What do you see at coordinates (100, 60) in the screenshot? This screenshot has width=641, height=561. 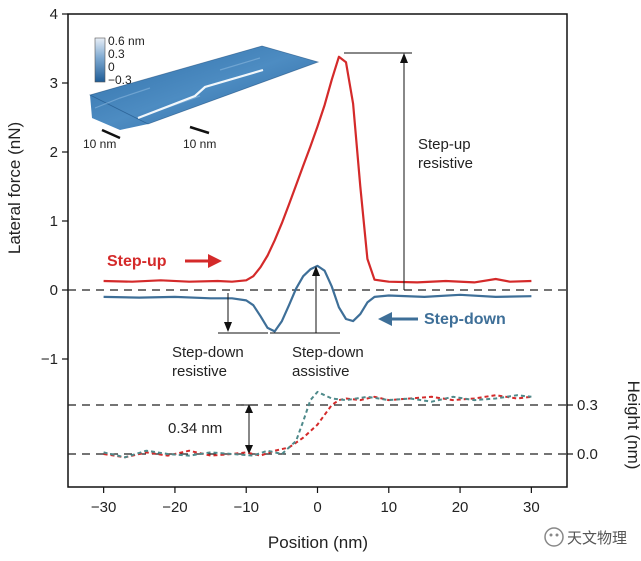 I see `colorbar` at bounding box center [100, 60].